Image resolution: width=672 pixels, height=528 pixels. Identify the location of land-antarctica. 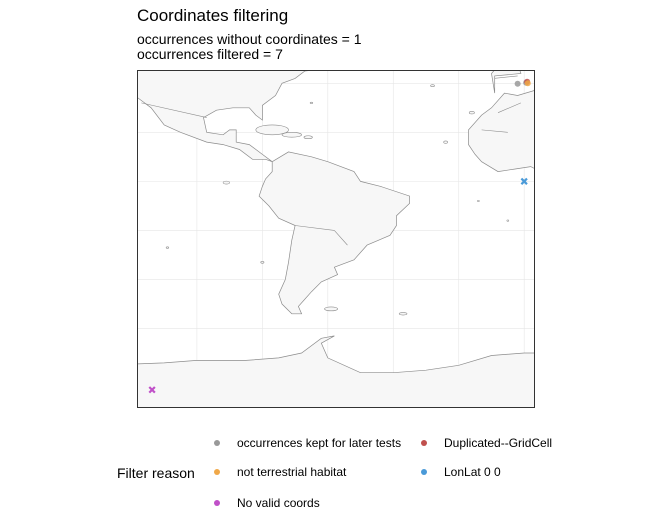
(336, 371).